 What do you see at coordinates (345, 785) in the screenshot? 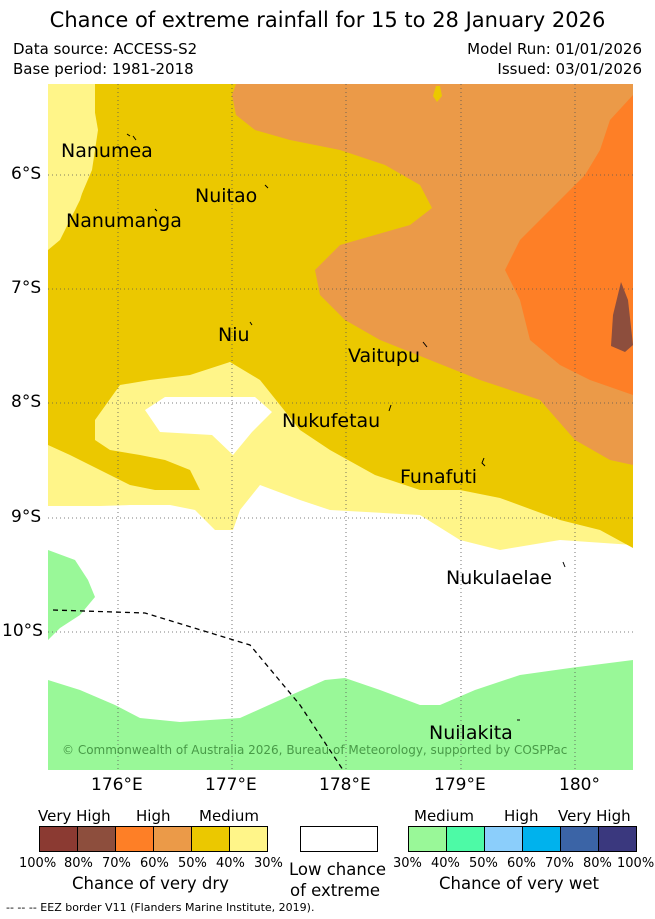
I see `lon-tick-178e: 178°E` at bounding box center [345, 785].